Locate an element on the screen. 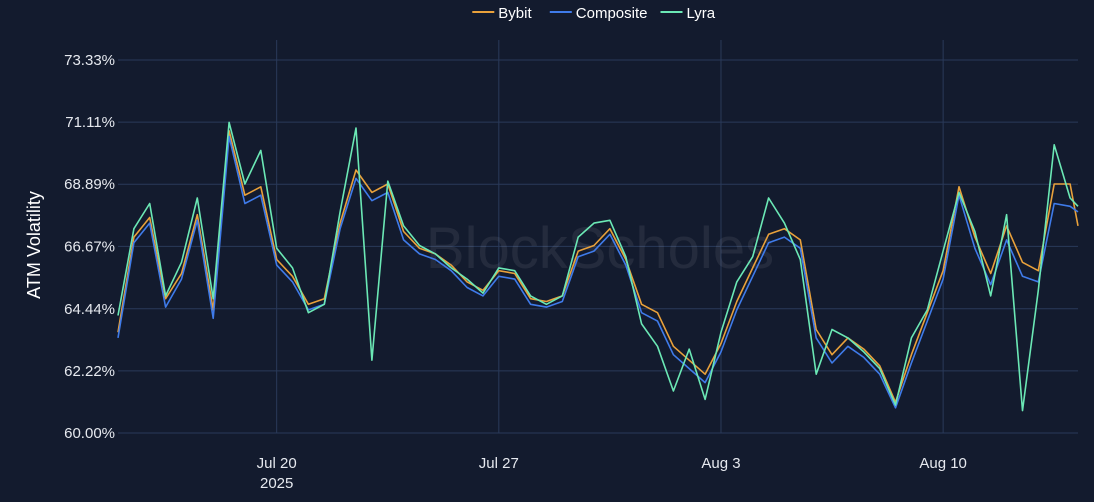 Image resolution: width=1094 pixels, height=502 pixels. y-tick-label: 60.00% is located at coordinates (89, 433).